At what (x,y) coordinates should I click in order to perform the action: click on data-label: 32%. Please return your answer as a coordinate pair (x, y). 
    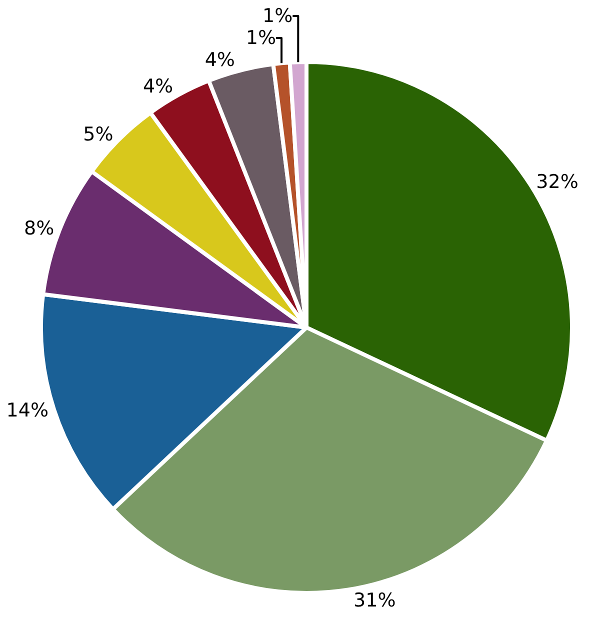
    Looking at the image, I should click on (557, 182).